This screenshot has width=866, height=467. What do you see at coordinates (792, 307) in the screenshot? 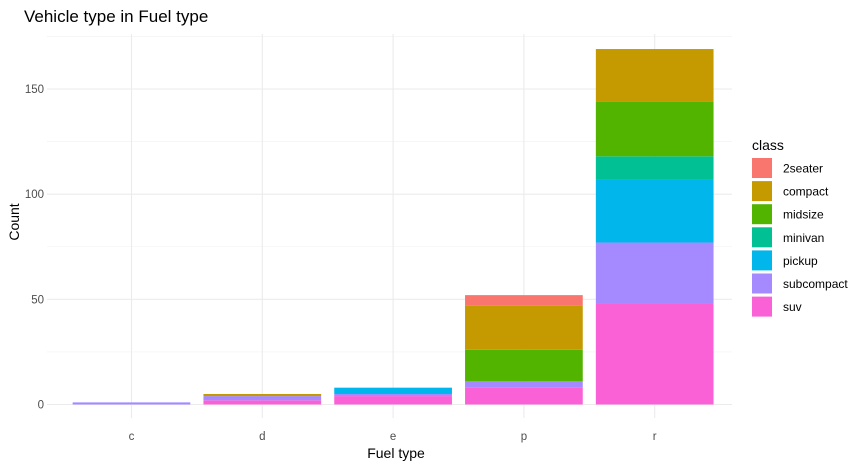
I see `legend-label-suv: suv` at bounding box center [792, 307].